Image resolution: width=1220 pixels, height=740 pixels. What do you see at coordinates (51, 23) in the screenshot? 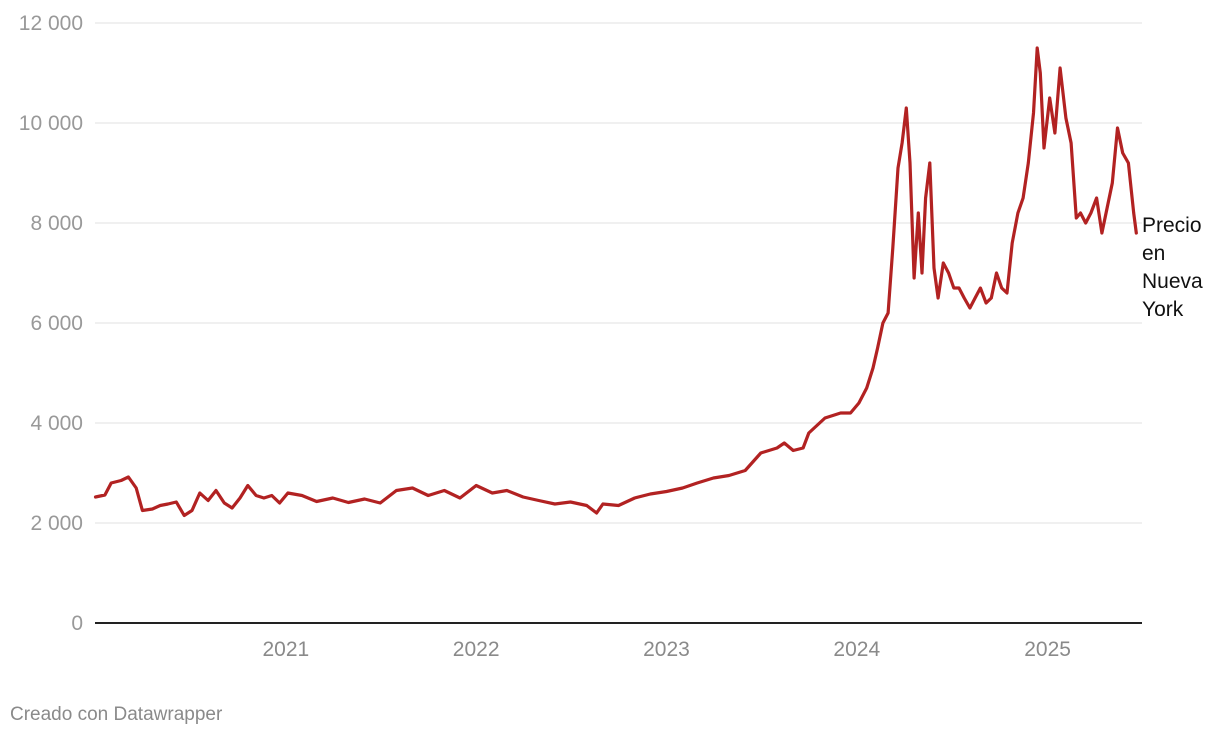
I see `y-tick-label: 12 000` at bounding box center [51, 23].